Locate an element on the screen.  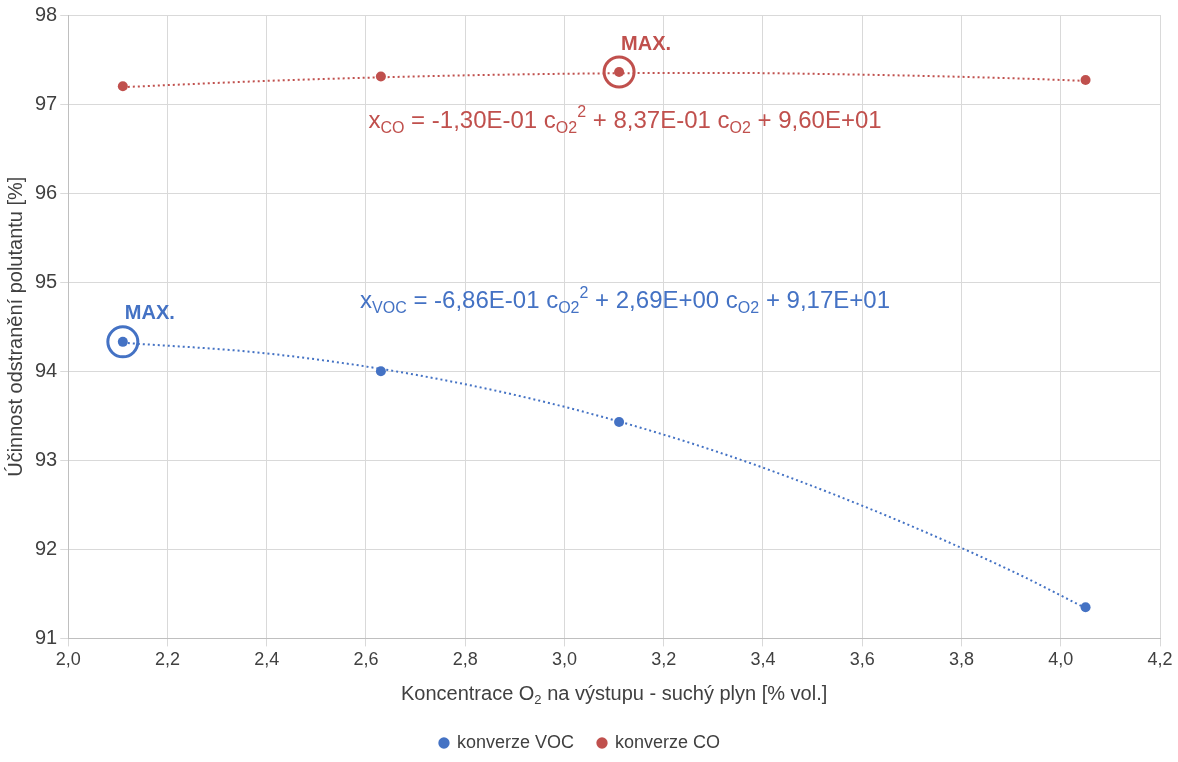
legend-label: konverze VOC is located at coordinates (515, 741).